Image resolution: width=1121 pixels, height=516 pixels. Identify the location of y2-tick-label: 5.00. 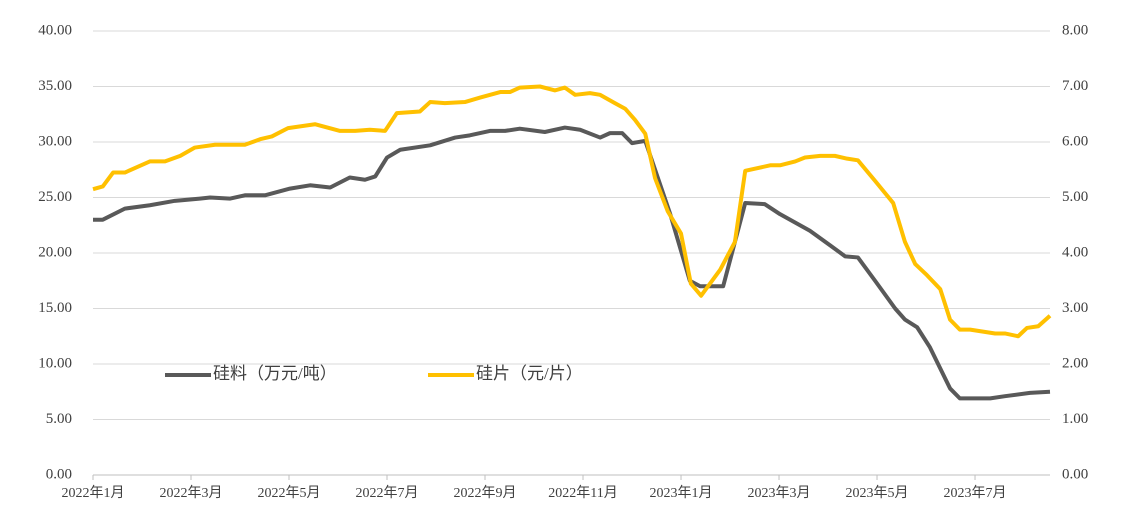
(1075, 197).